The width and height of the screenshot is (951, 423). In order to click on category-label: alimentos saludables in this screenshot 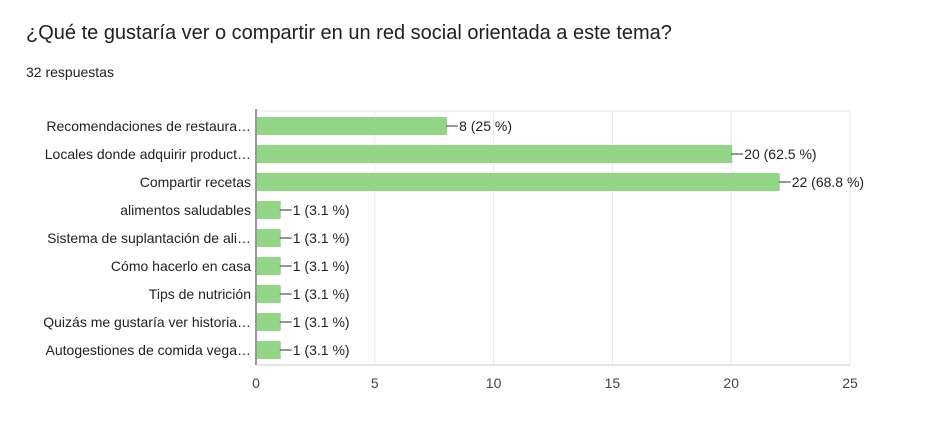, I will do `click(185, 210)`.